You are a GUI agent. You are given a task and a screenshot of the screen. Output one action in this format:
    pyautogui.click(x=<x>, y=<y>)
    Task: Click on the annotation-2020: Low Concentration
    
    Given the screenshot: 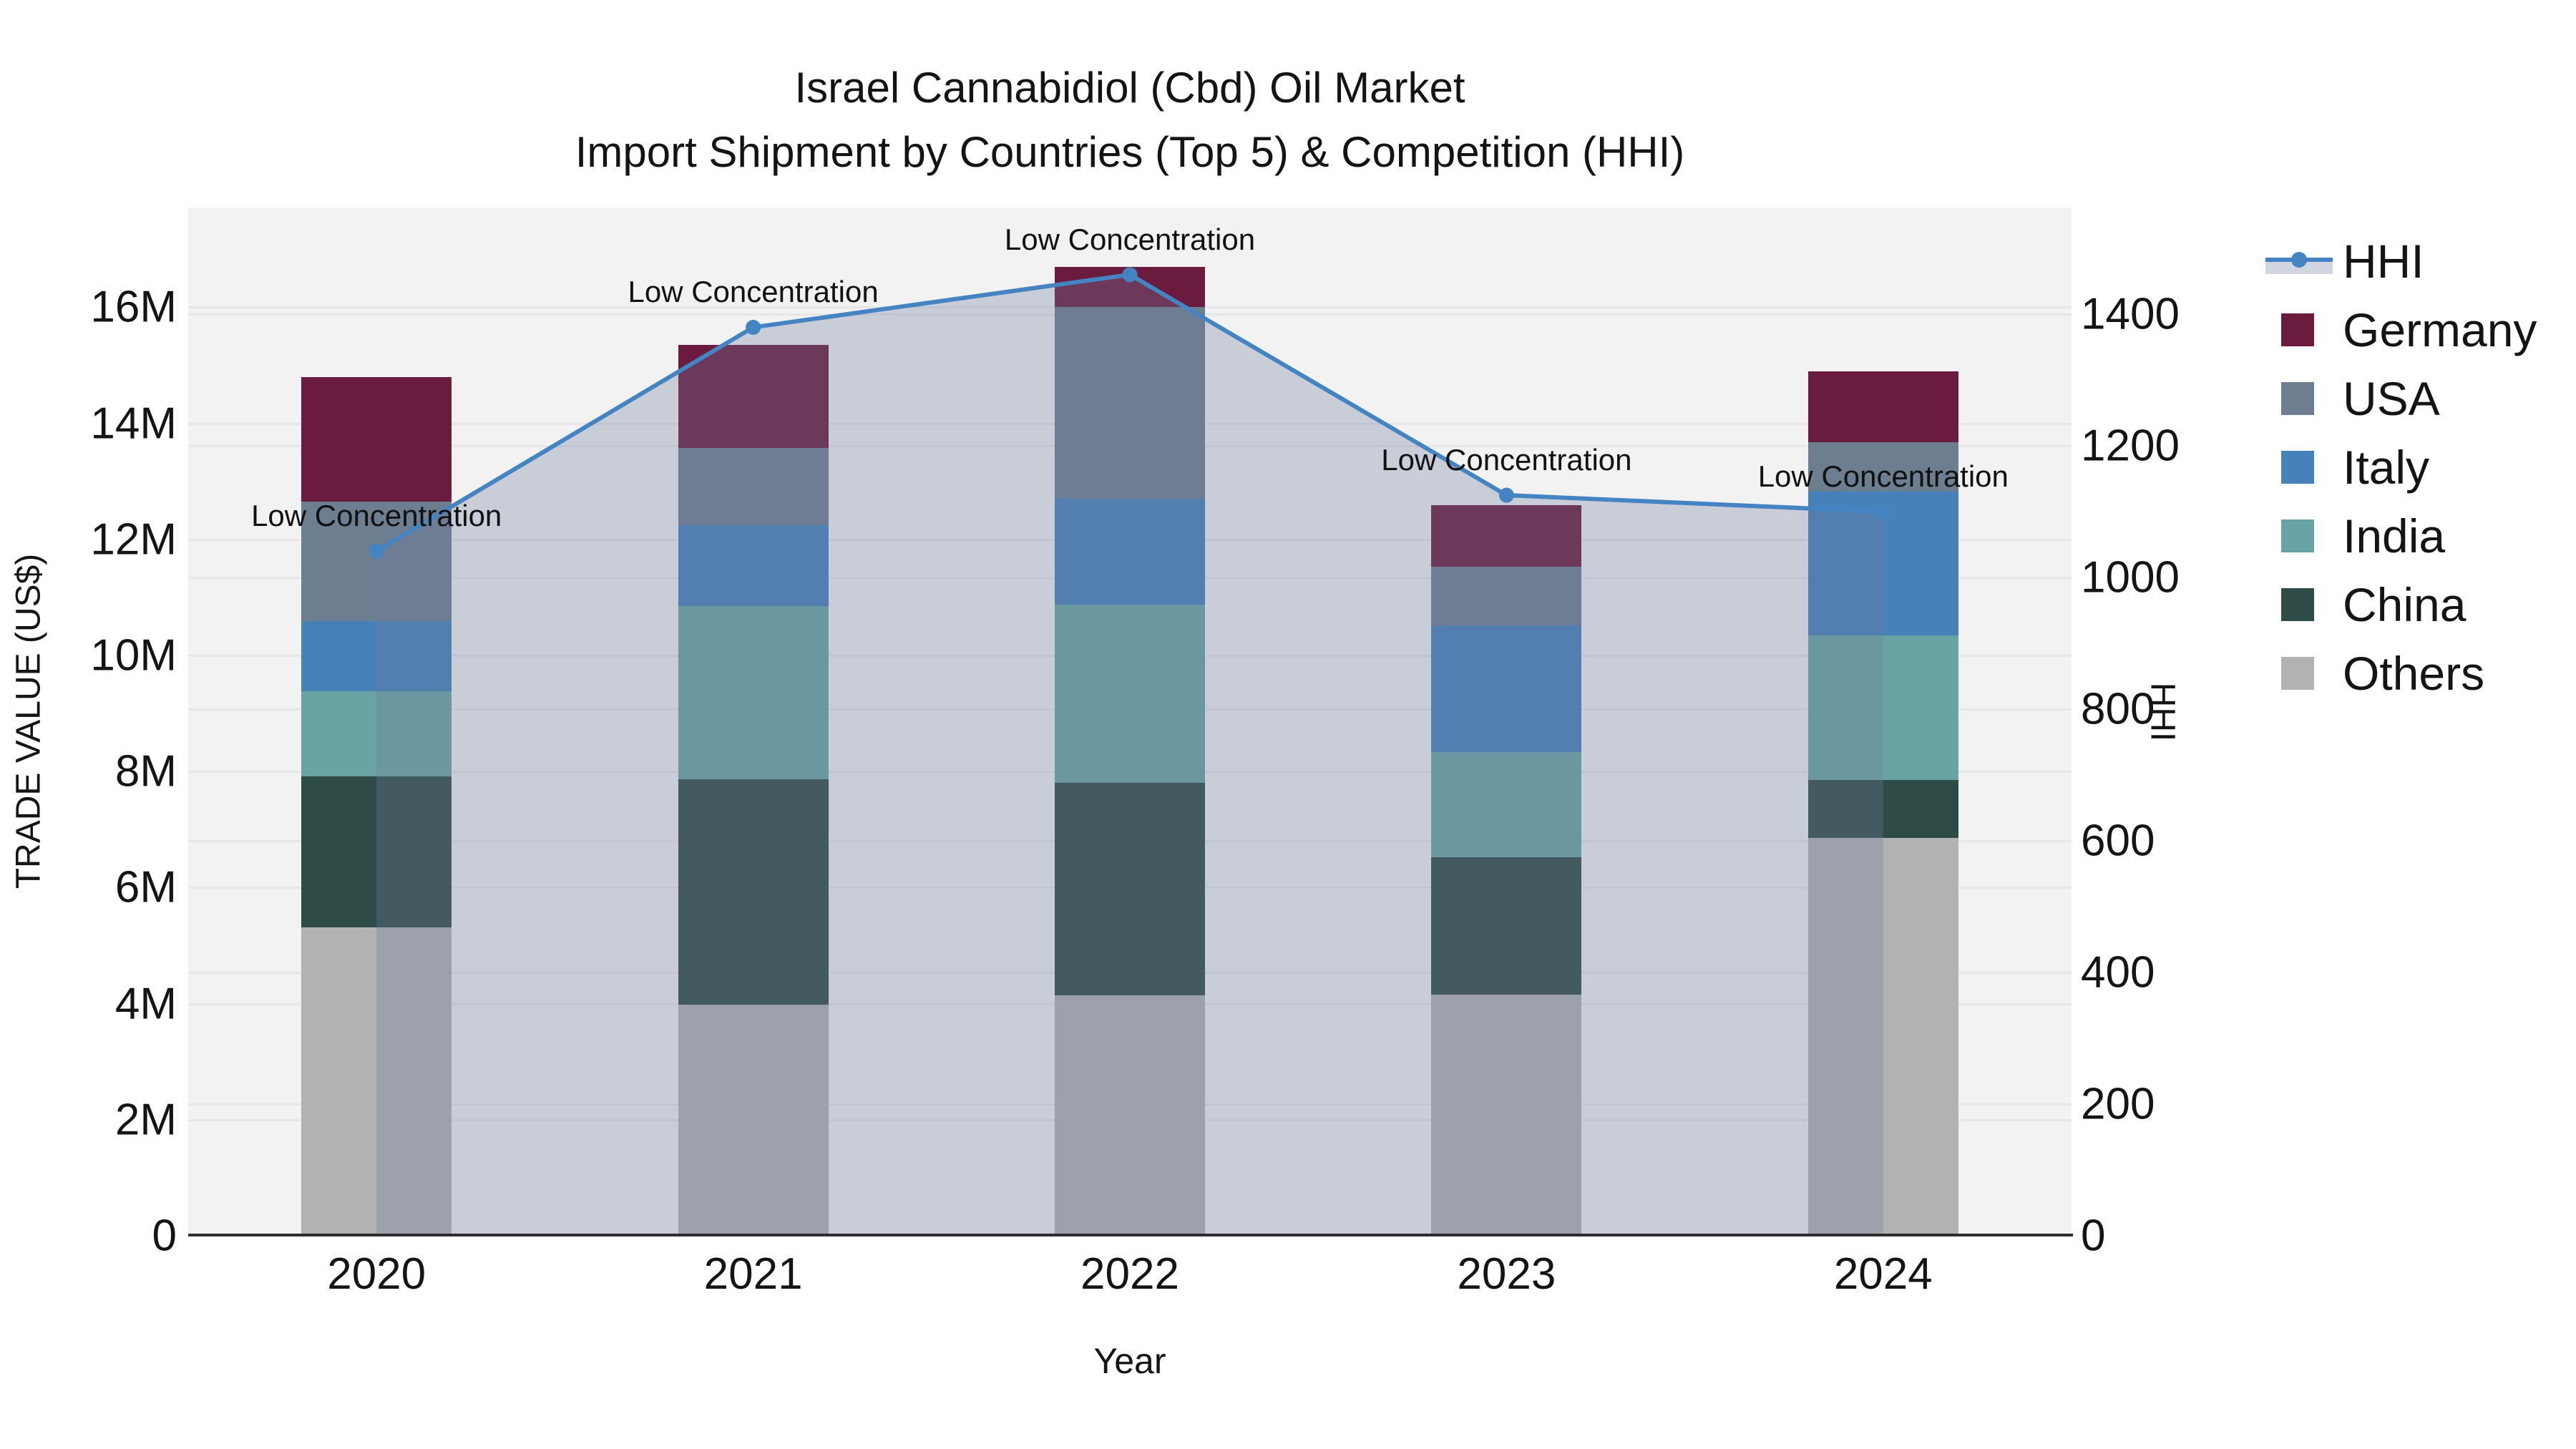 What is the action you would take?
    pyautogui.click(x=376, y=516)
    